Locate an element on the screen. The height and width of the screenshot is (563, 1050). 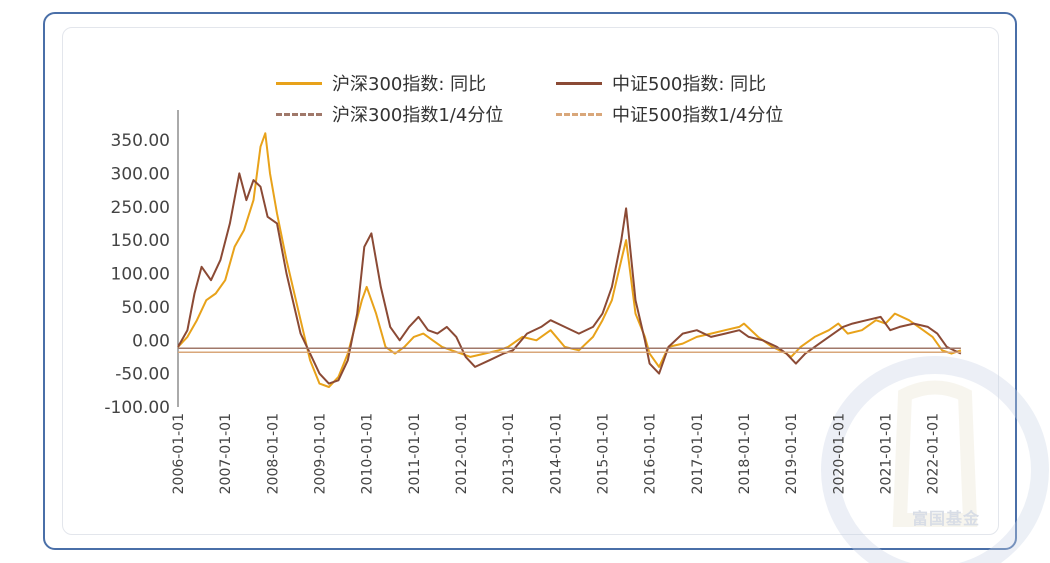
watermark-text: 富国基金 is located at coordinates (946, 518).